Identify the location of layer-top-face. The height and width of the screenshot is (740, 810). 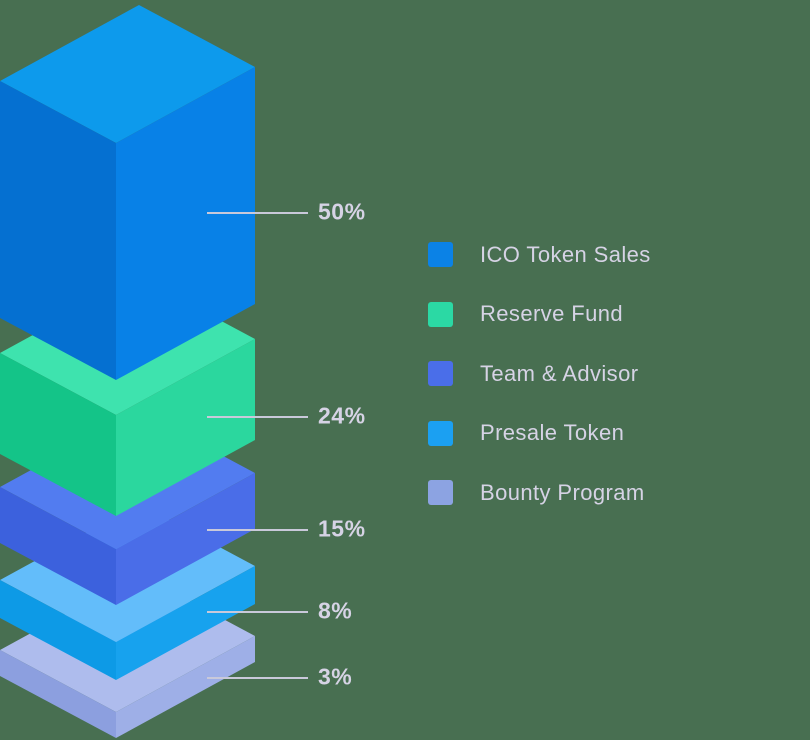
(127, 74).